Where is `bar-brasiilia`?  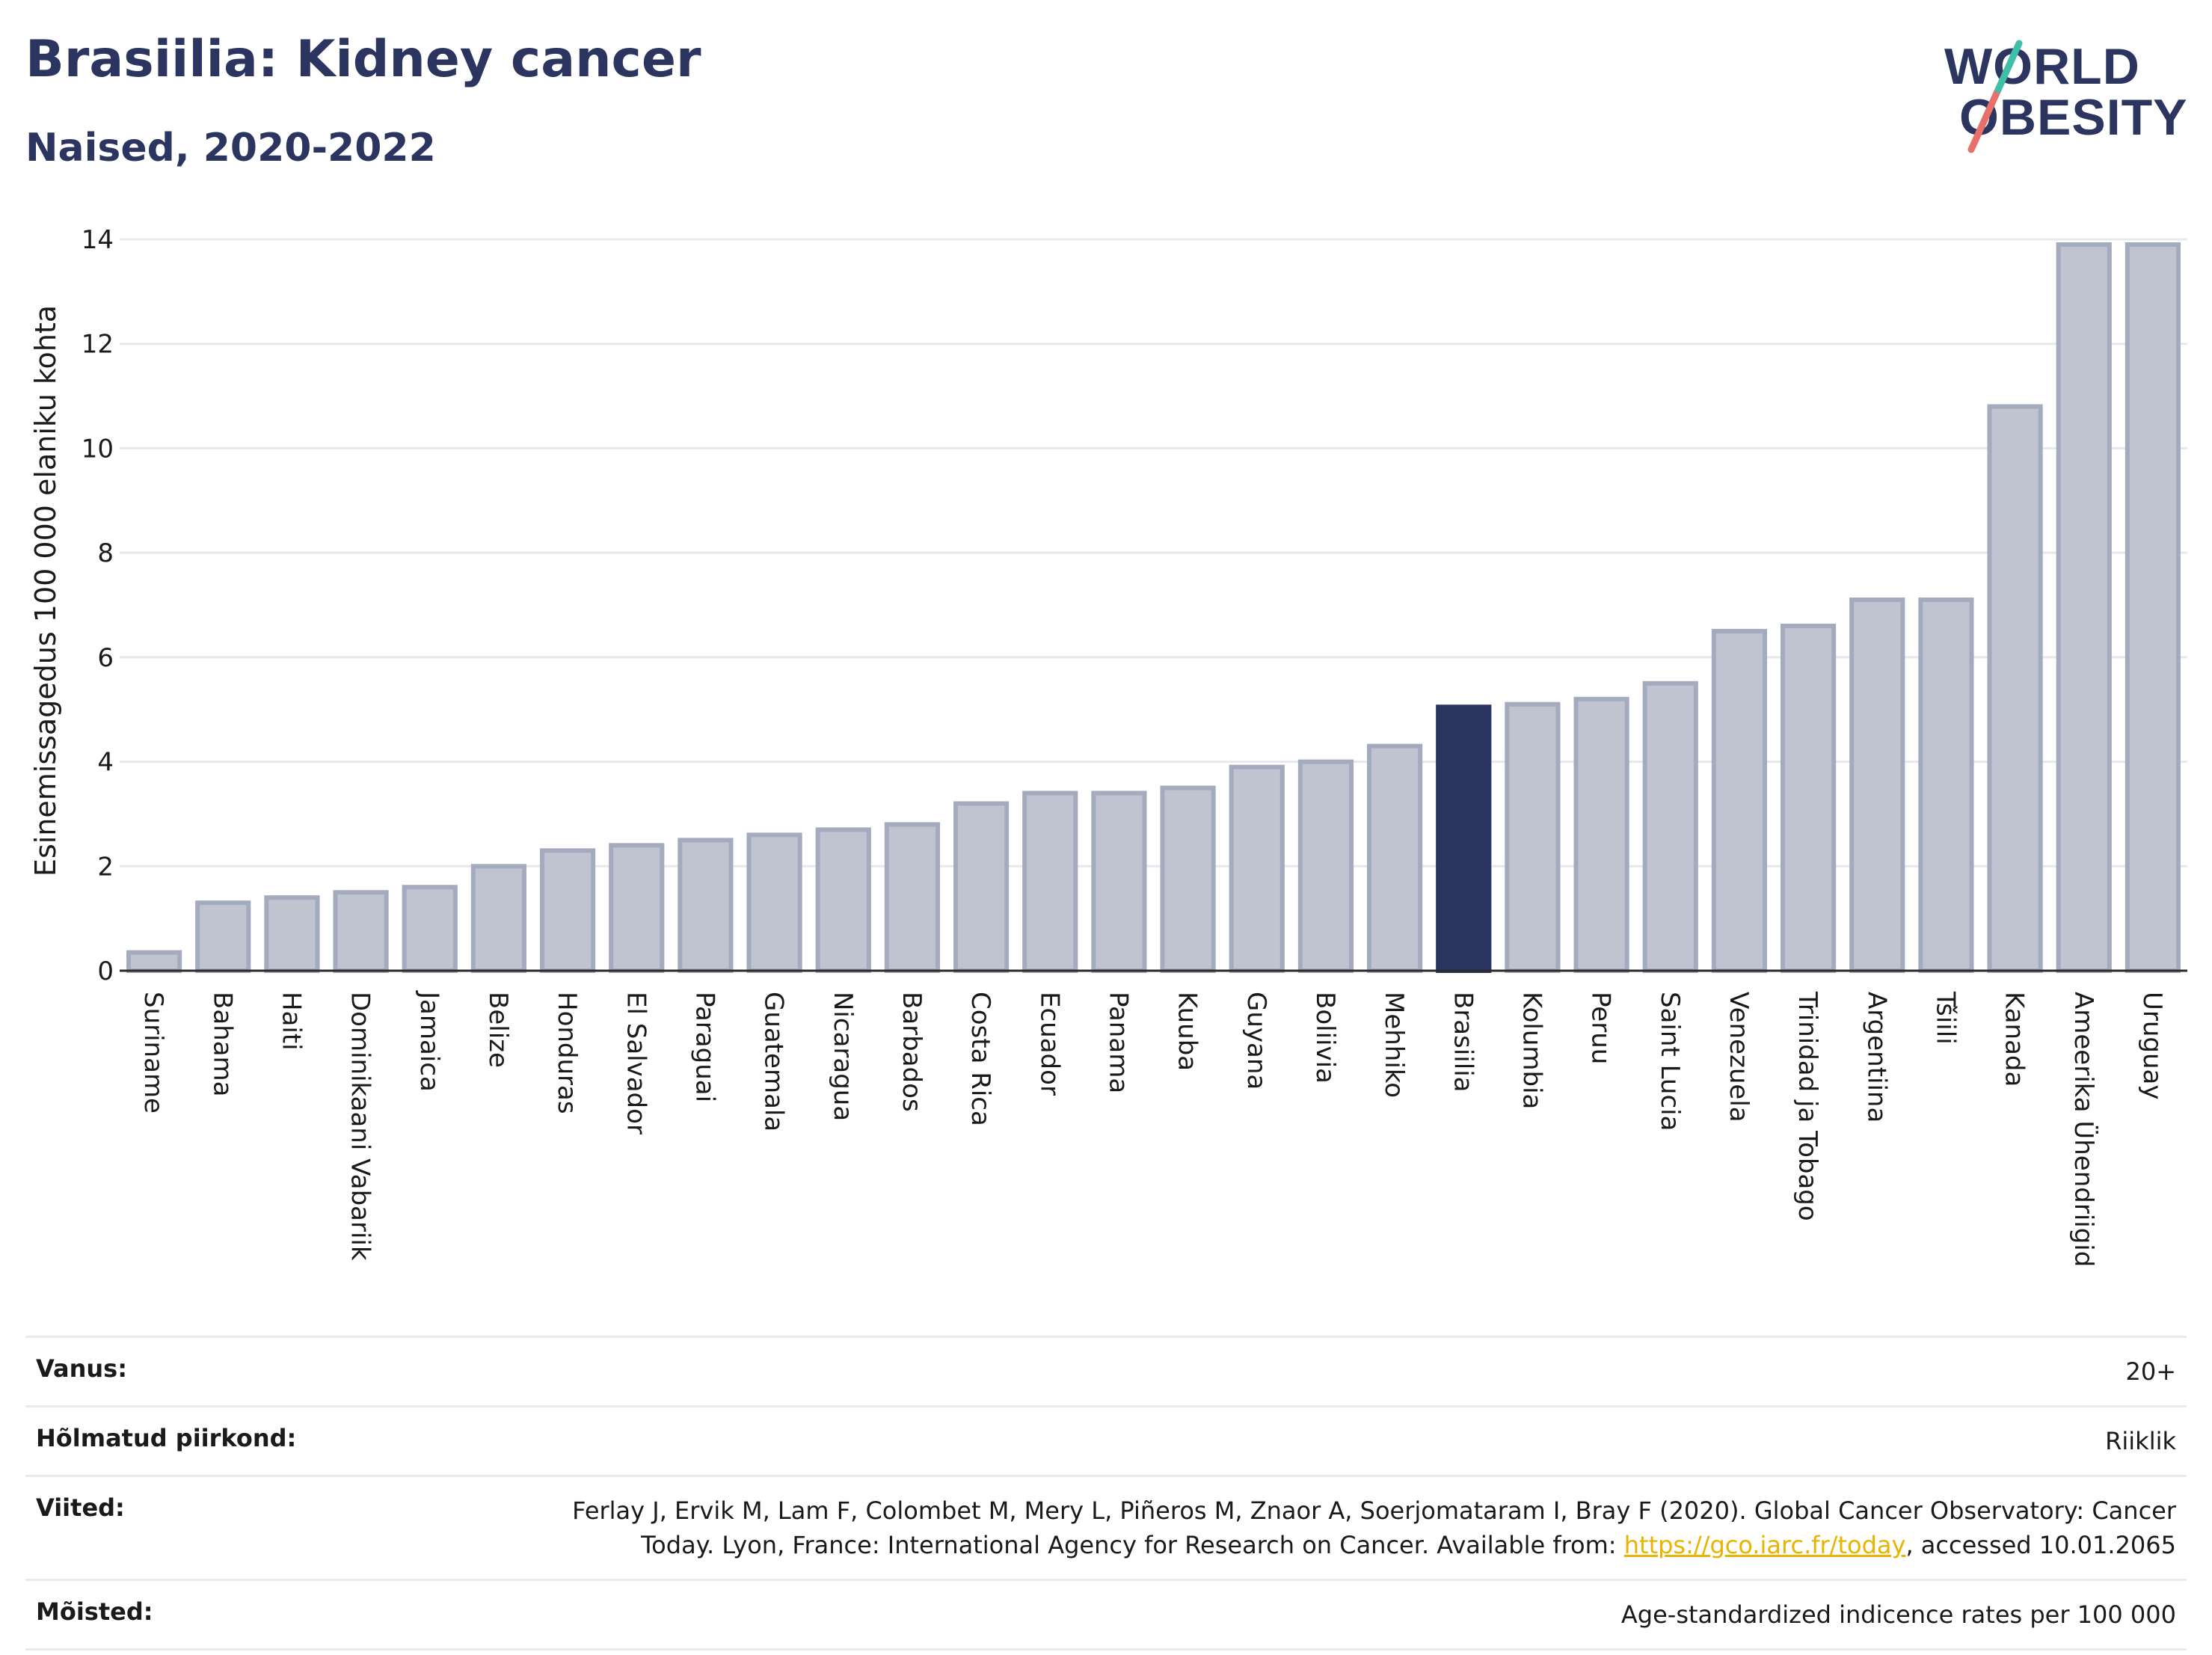 bar-brasiilia is located at coordinates (1464, 838).